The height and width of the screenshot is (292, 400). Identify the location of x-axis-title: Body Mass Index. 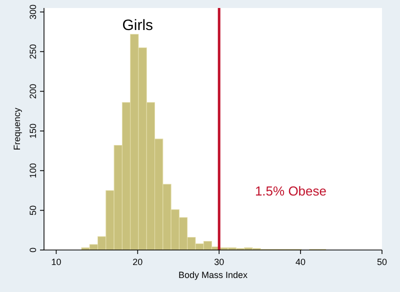
(213, 275).